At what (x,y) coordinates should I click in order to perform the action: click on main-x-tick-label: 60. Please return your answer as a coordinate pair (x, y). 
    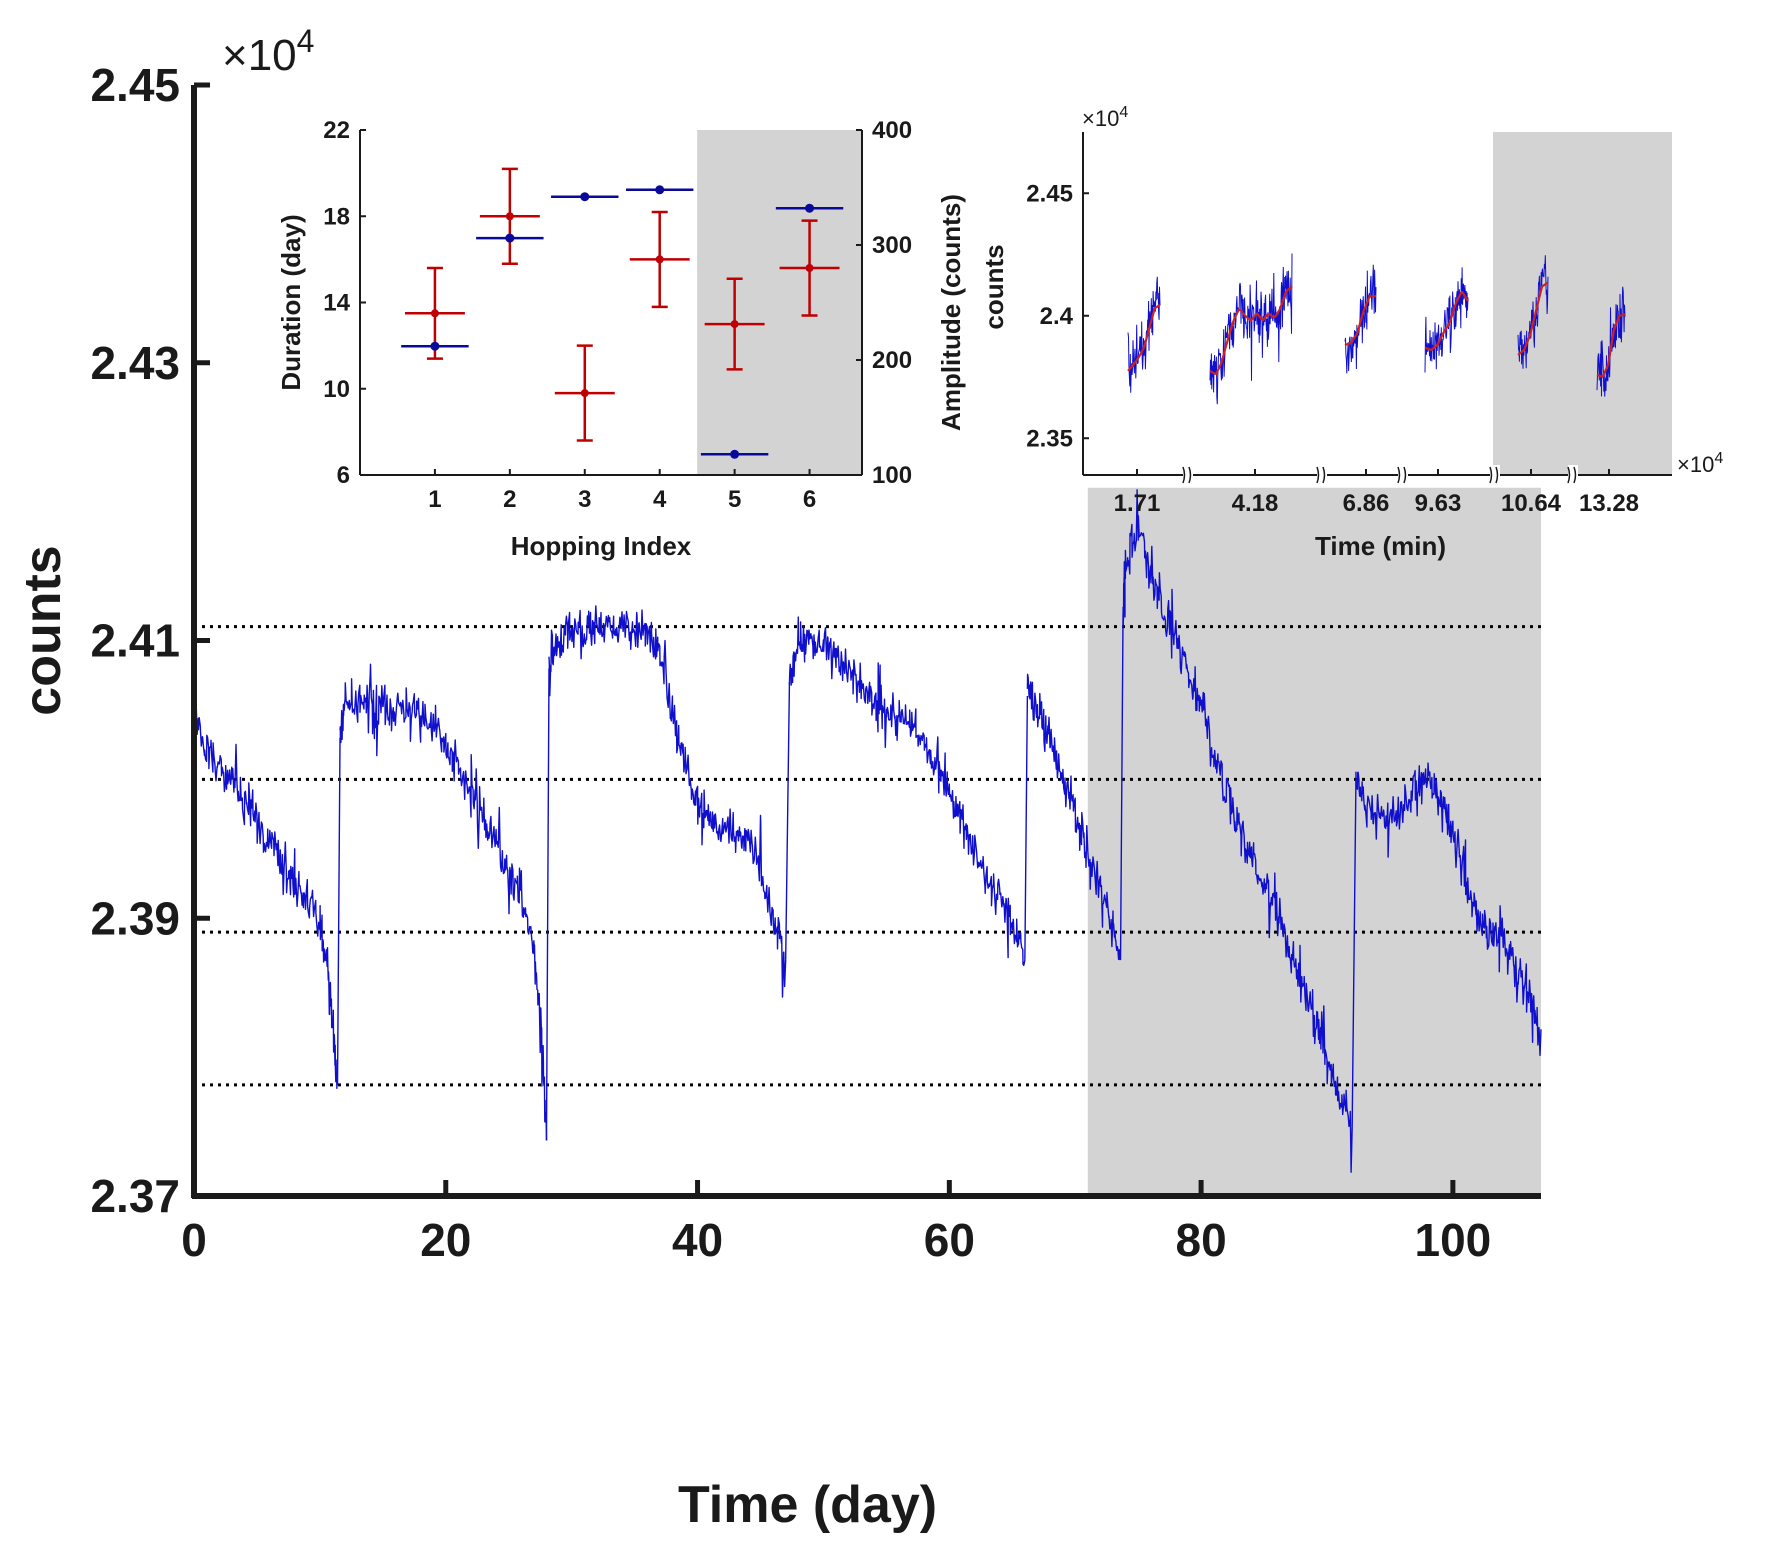
    Looking at the image, I should click on (949, 1240).